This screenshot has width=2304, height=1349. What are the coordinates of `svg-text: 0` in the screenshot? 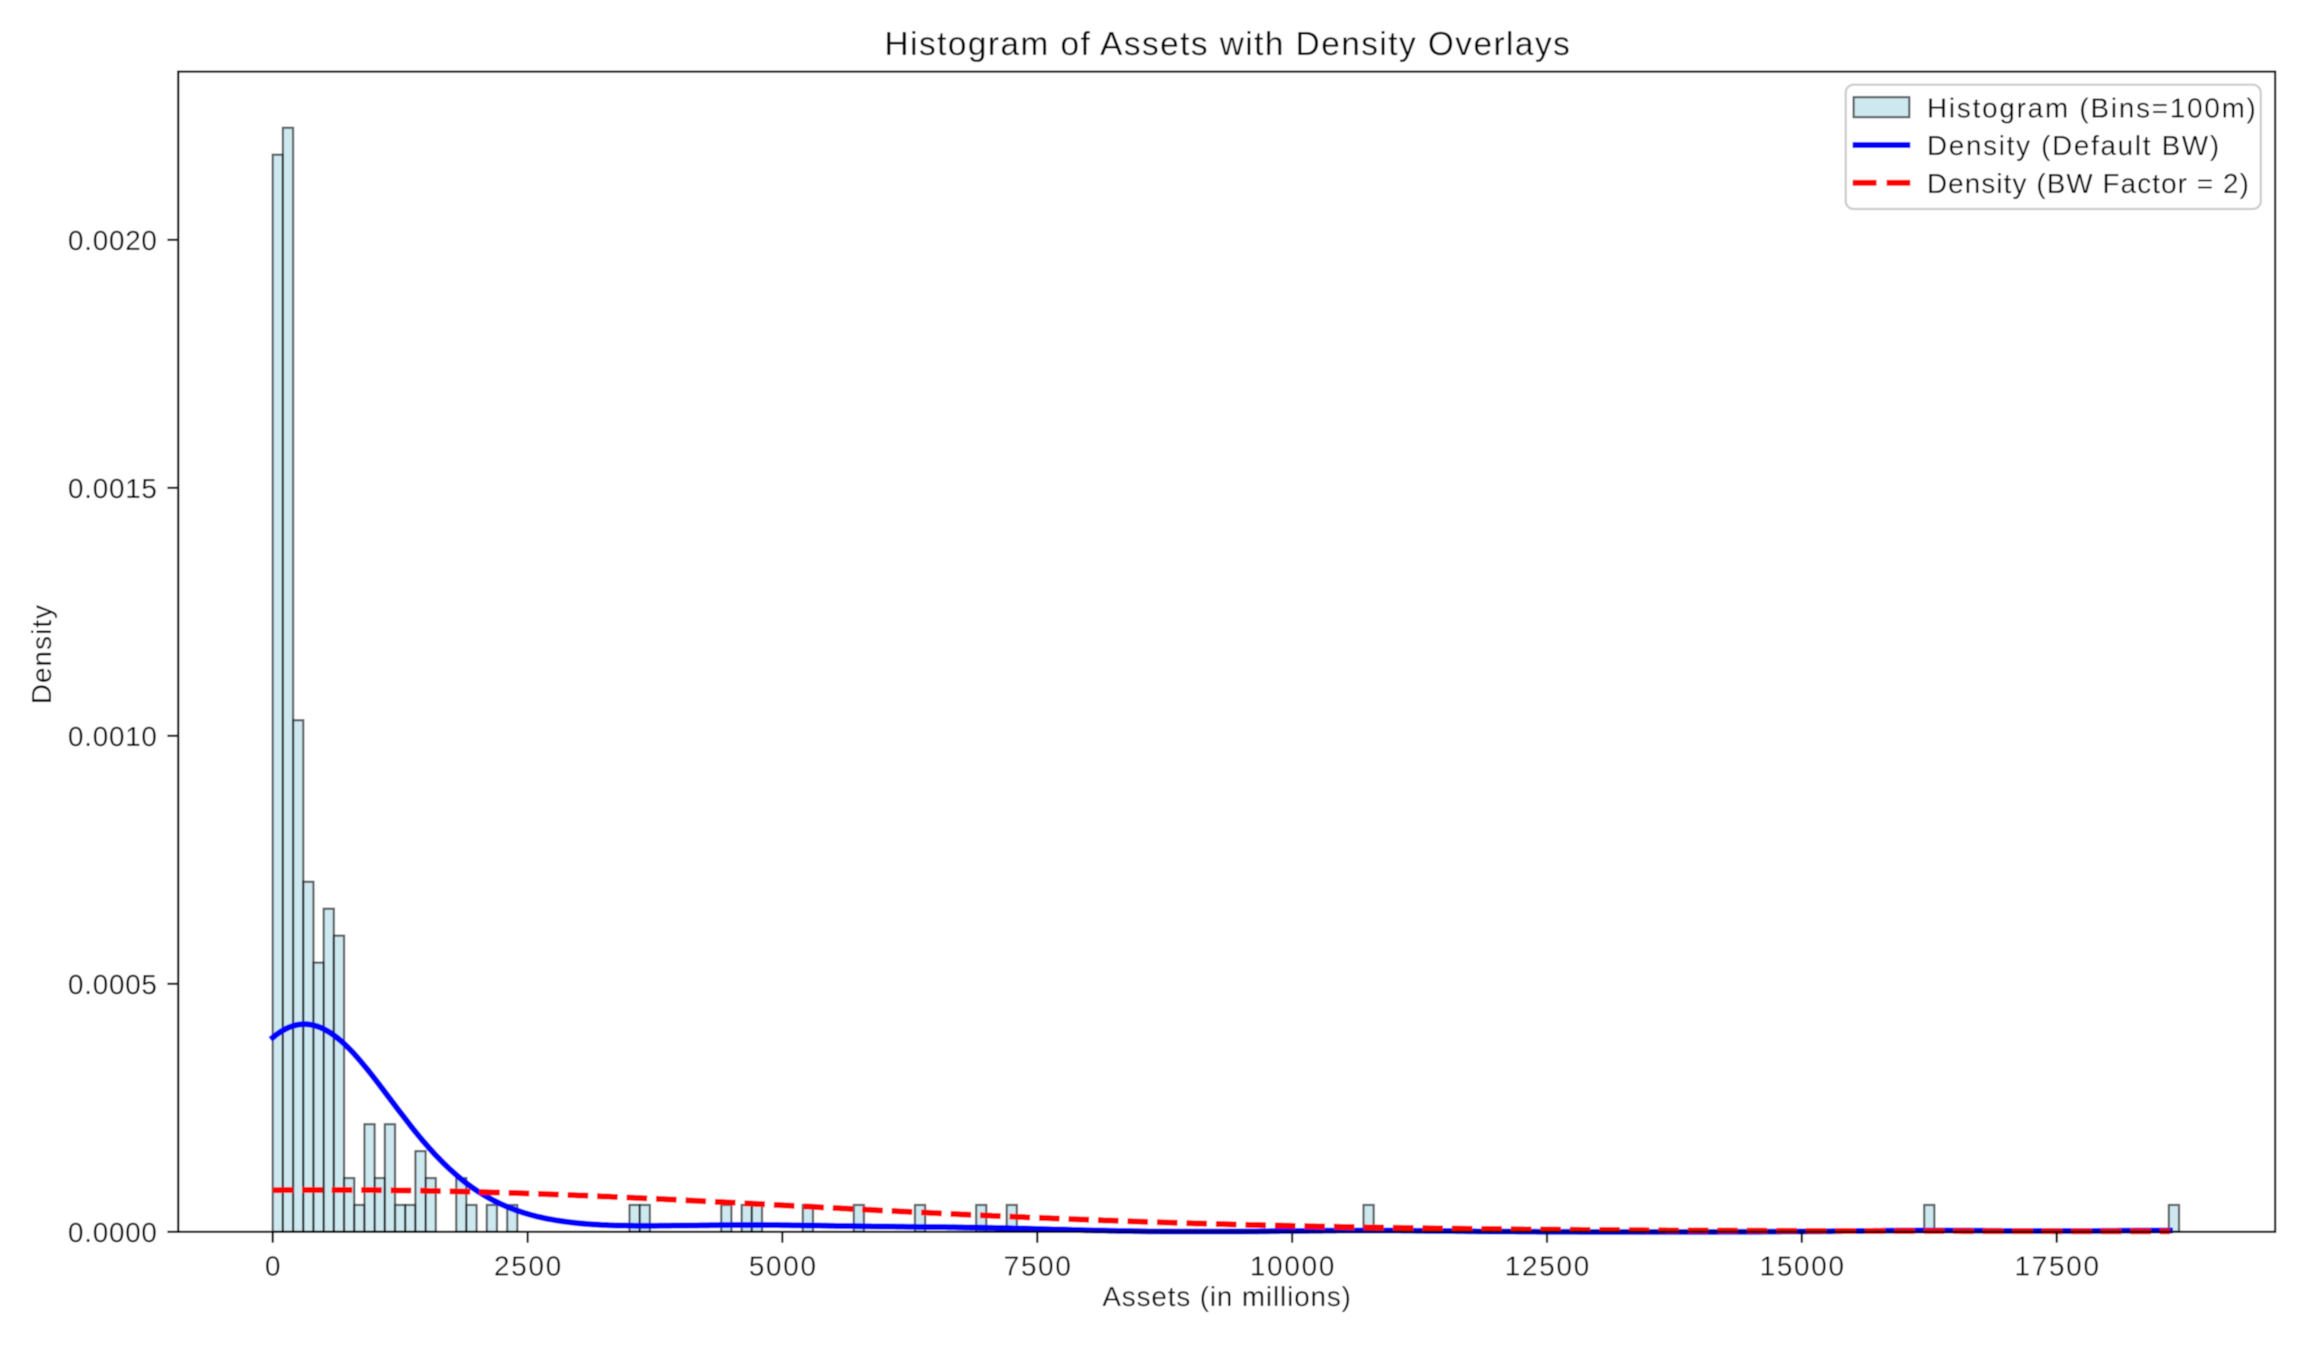 It's located at (273, 1265).